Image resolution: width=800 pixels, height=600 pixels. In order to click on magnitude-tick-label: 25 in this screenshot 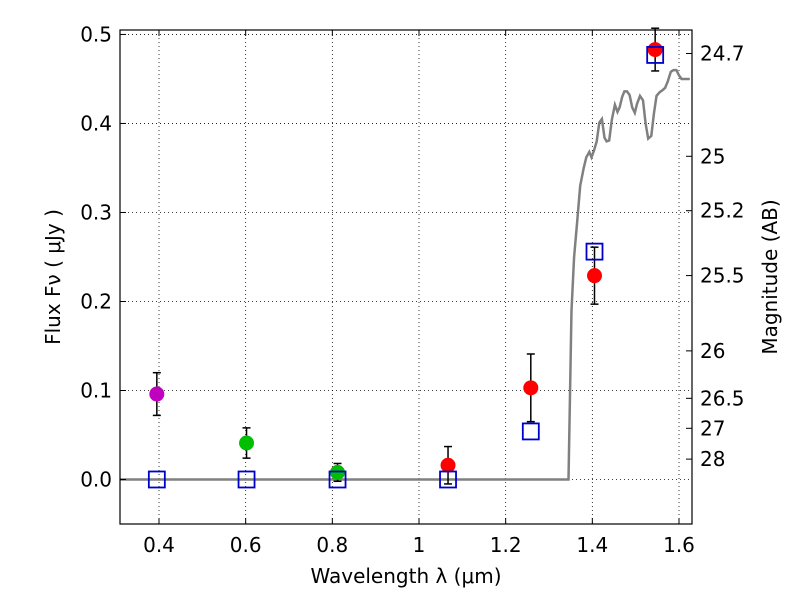, I will do `click(712, 156)`.